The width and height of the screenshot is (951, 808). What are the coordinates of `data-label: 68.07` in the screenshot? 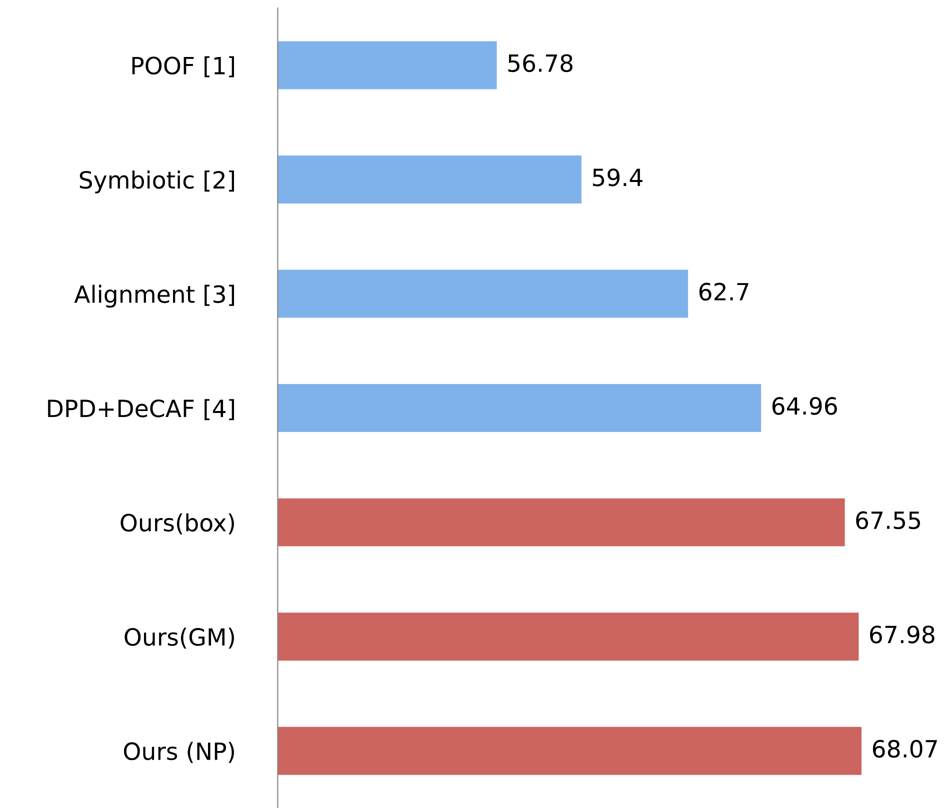 It's located at (904, 749).